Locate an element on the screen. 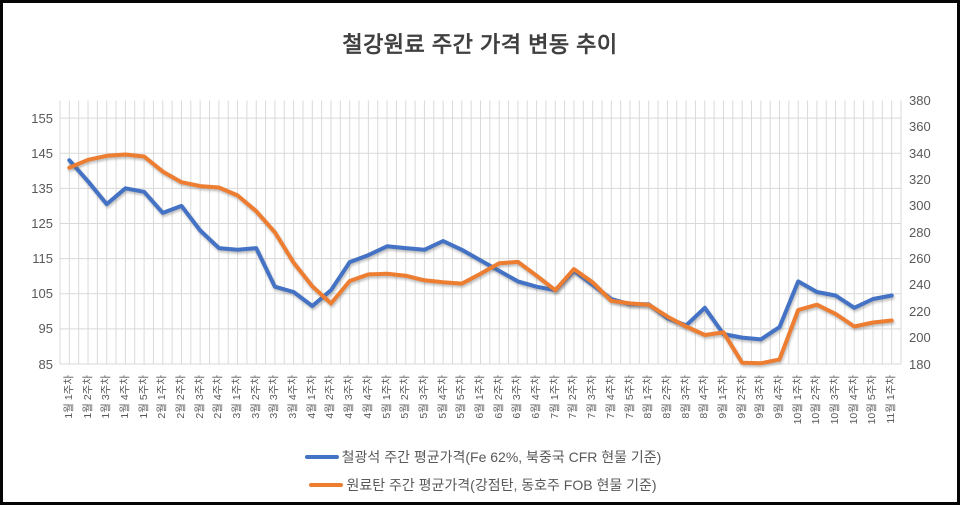  left-axis-tick-label: 135 is located at coordinates (42, 188).